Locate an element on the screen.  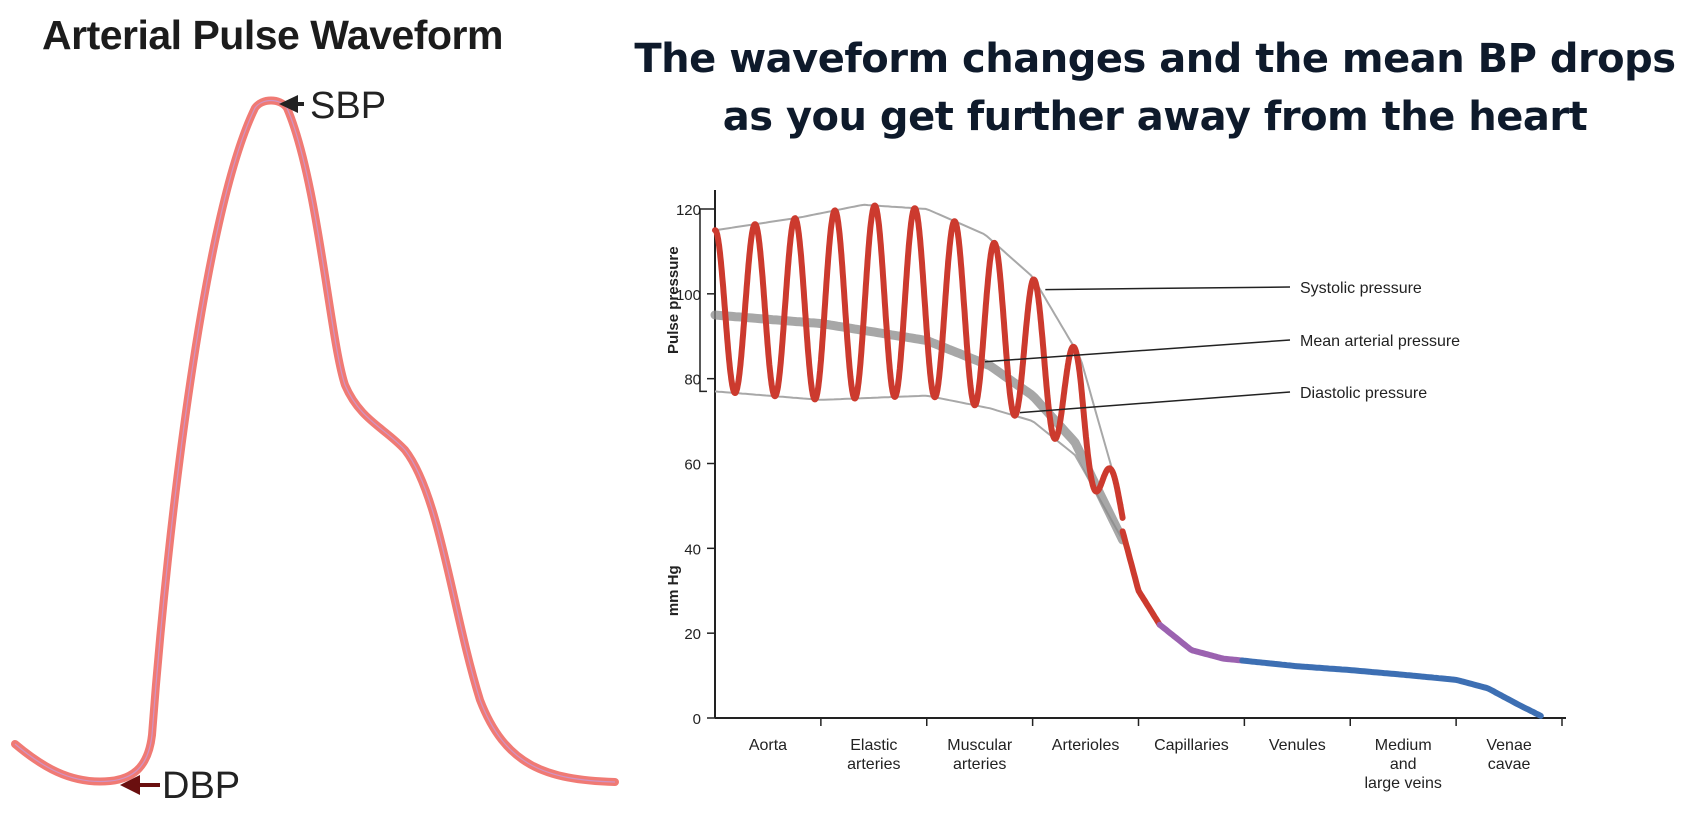
pulse-pressure-label: Pulse pressure is located at coordinates (673, 300).